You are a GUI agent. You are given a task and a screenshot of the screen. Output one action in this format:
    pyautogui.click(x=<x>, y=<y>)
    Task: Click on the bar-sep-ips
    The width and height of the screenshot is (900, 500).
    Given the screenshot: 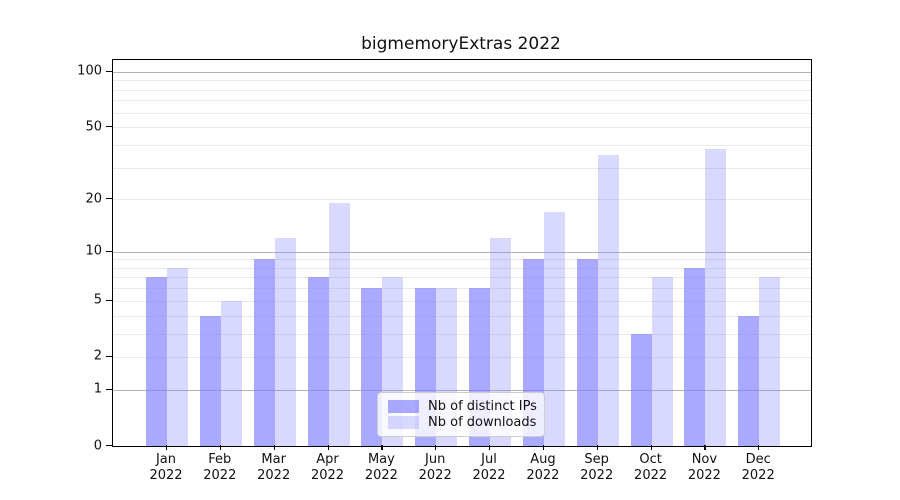 What is the action you would take?
    pyautogui.click(x=587, y=352)
    